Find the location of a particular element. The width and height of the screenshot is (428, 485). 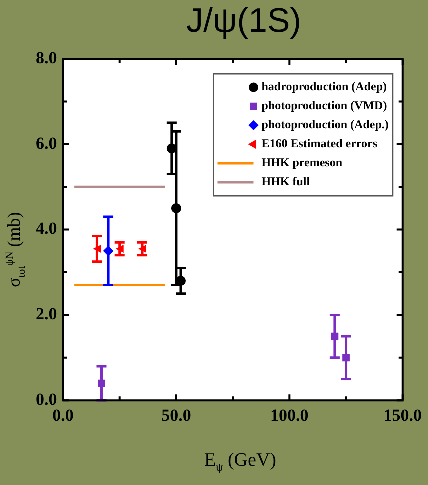

legend-label: E160 Estimated errors is located at coordinates (320, 143).